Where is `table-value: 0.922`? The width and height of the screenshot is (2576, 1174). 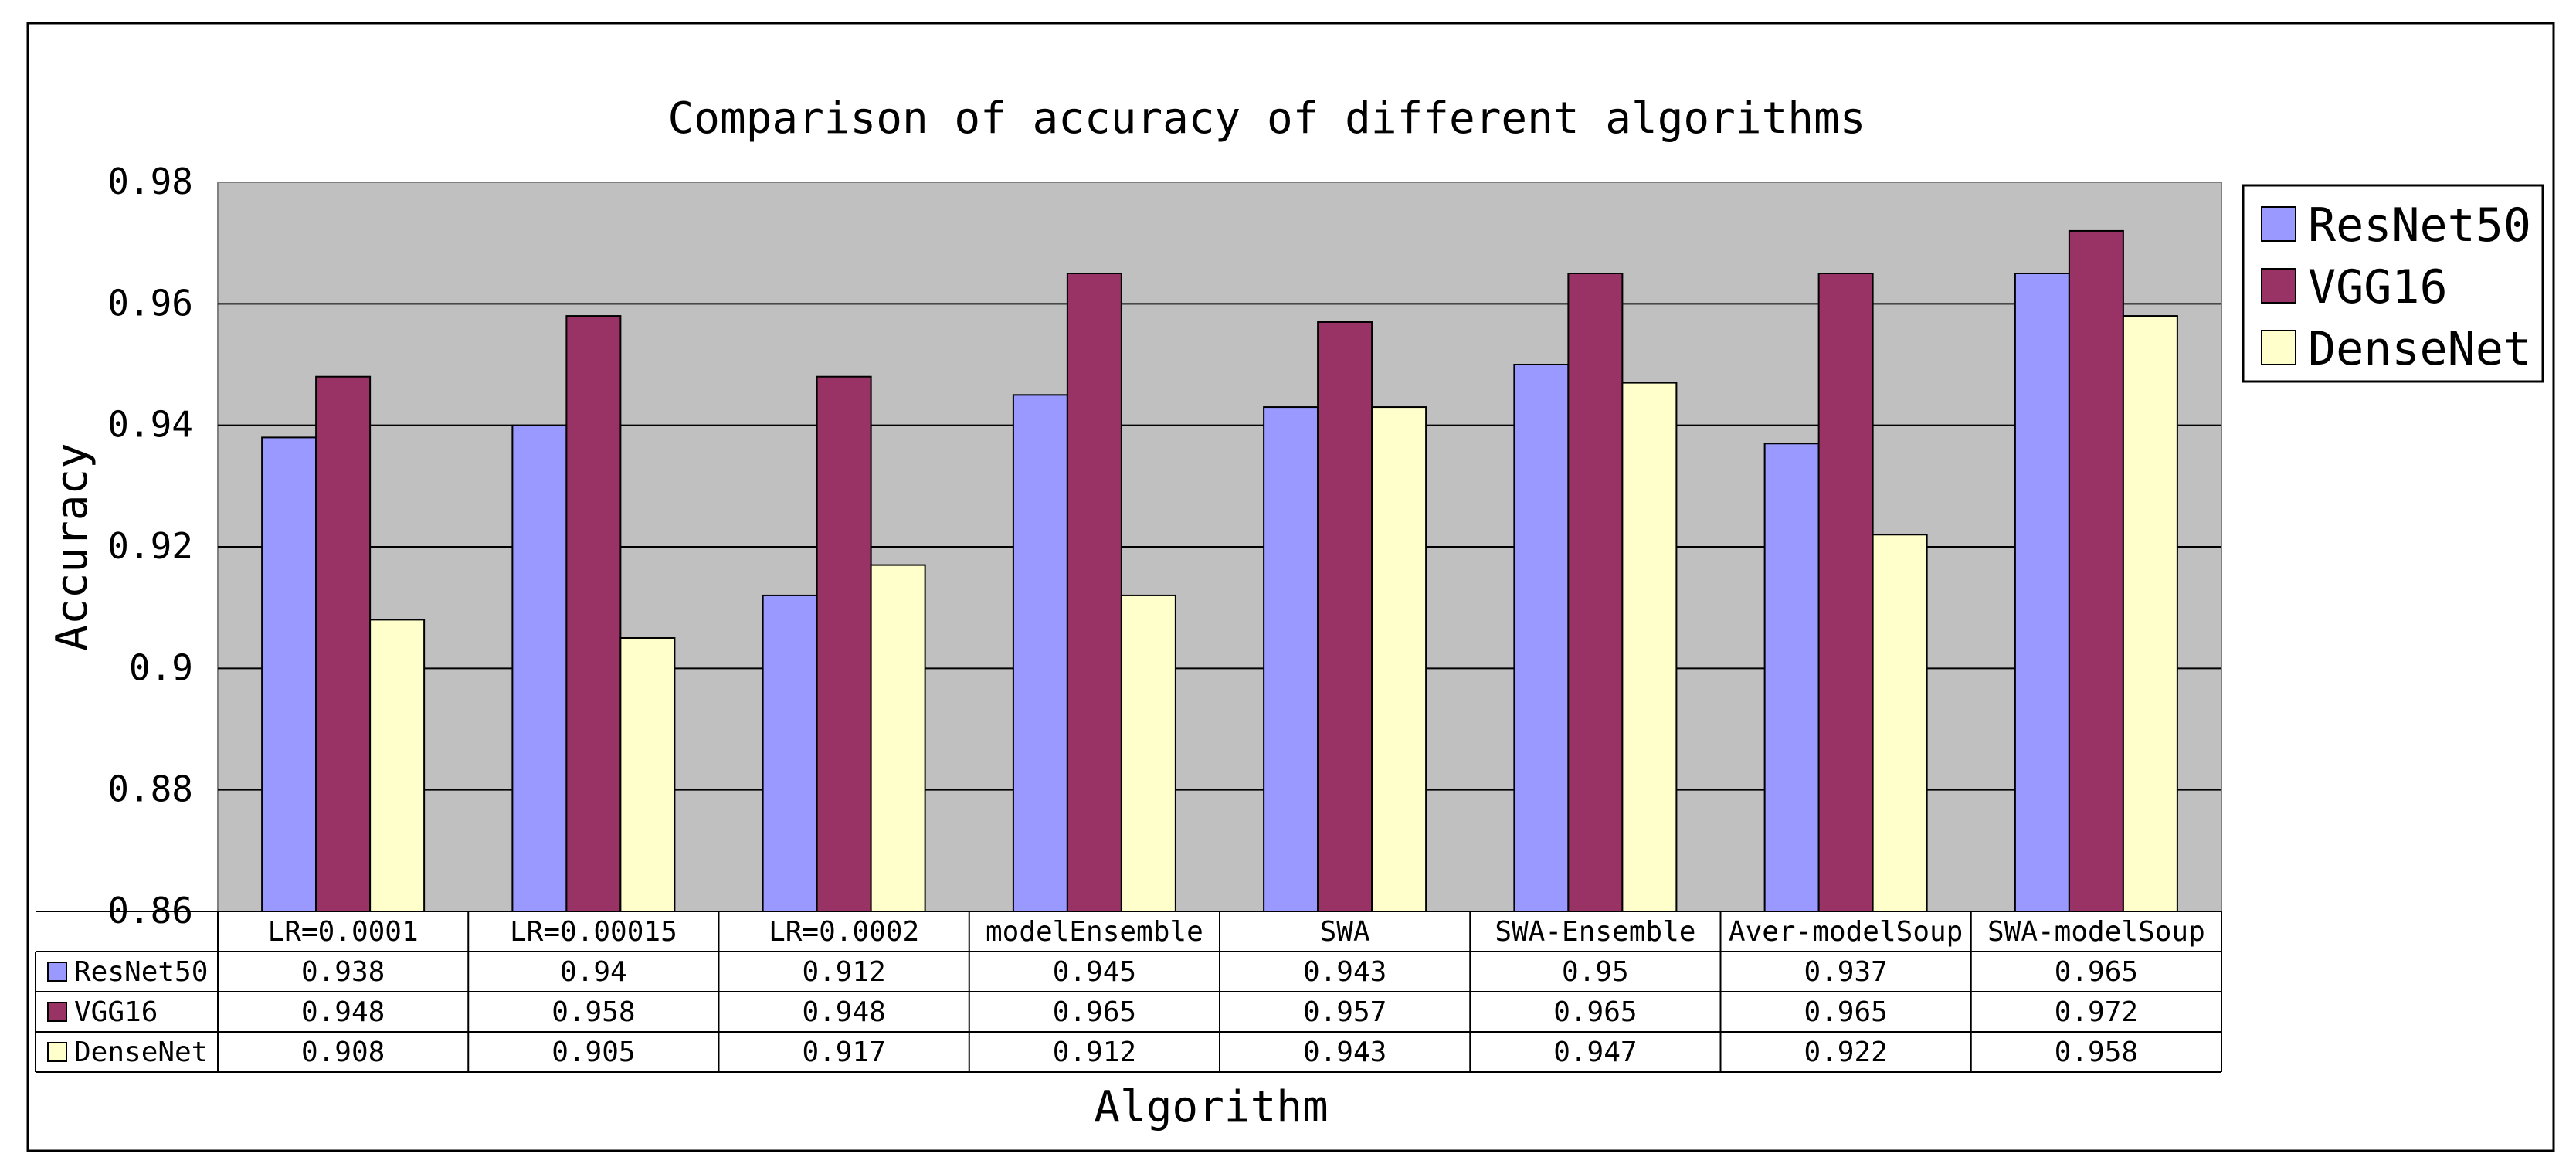 table-value: 0.922 is located at coordinates (1846, 1052).